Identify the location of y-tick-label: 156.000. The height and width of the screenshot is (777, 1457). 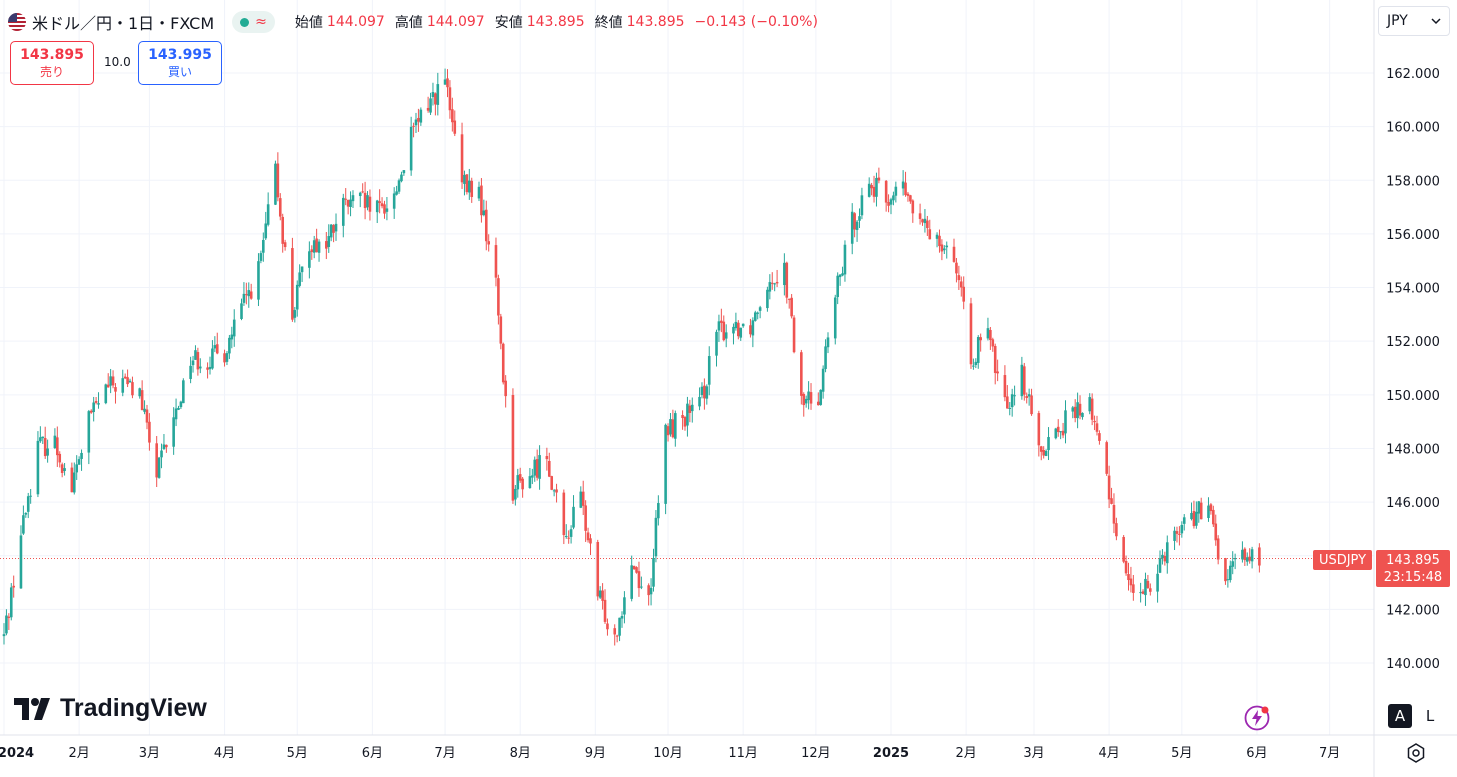
(1413, 235).